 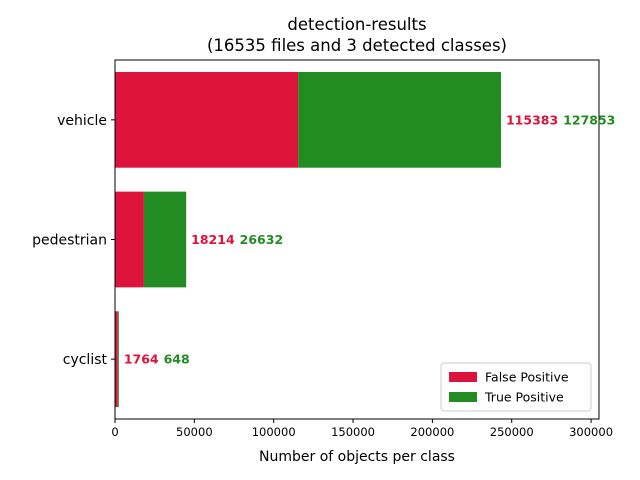 I want to click on y-tick-label: vehicle, so click(x=82, y=121).